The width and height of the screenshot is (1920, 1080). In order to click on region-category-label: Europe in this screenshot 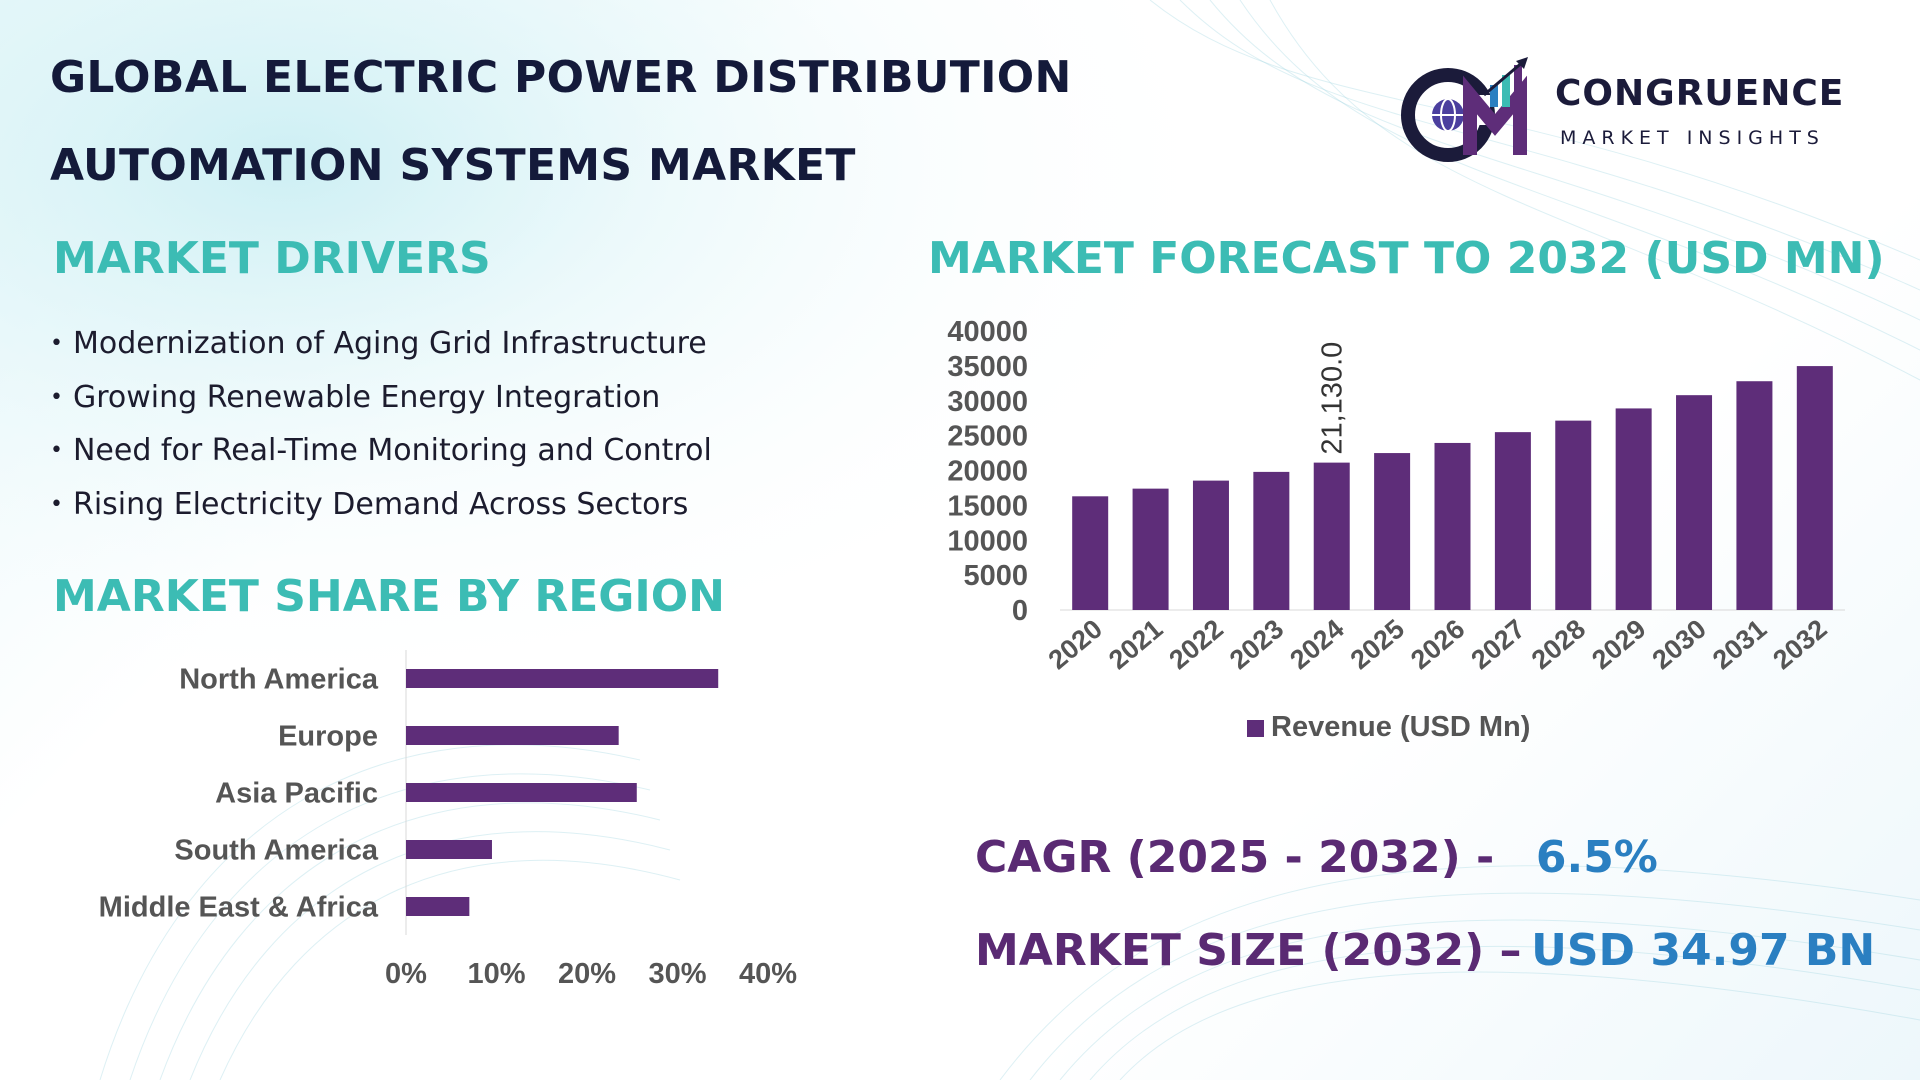, I will do `click(328, 737)`.